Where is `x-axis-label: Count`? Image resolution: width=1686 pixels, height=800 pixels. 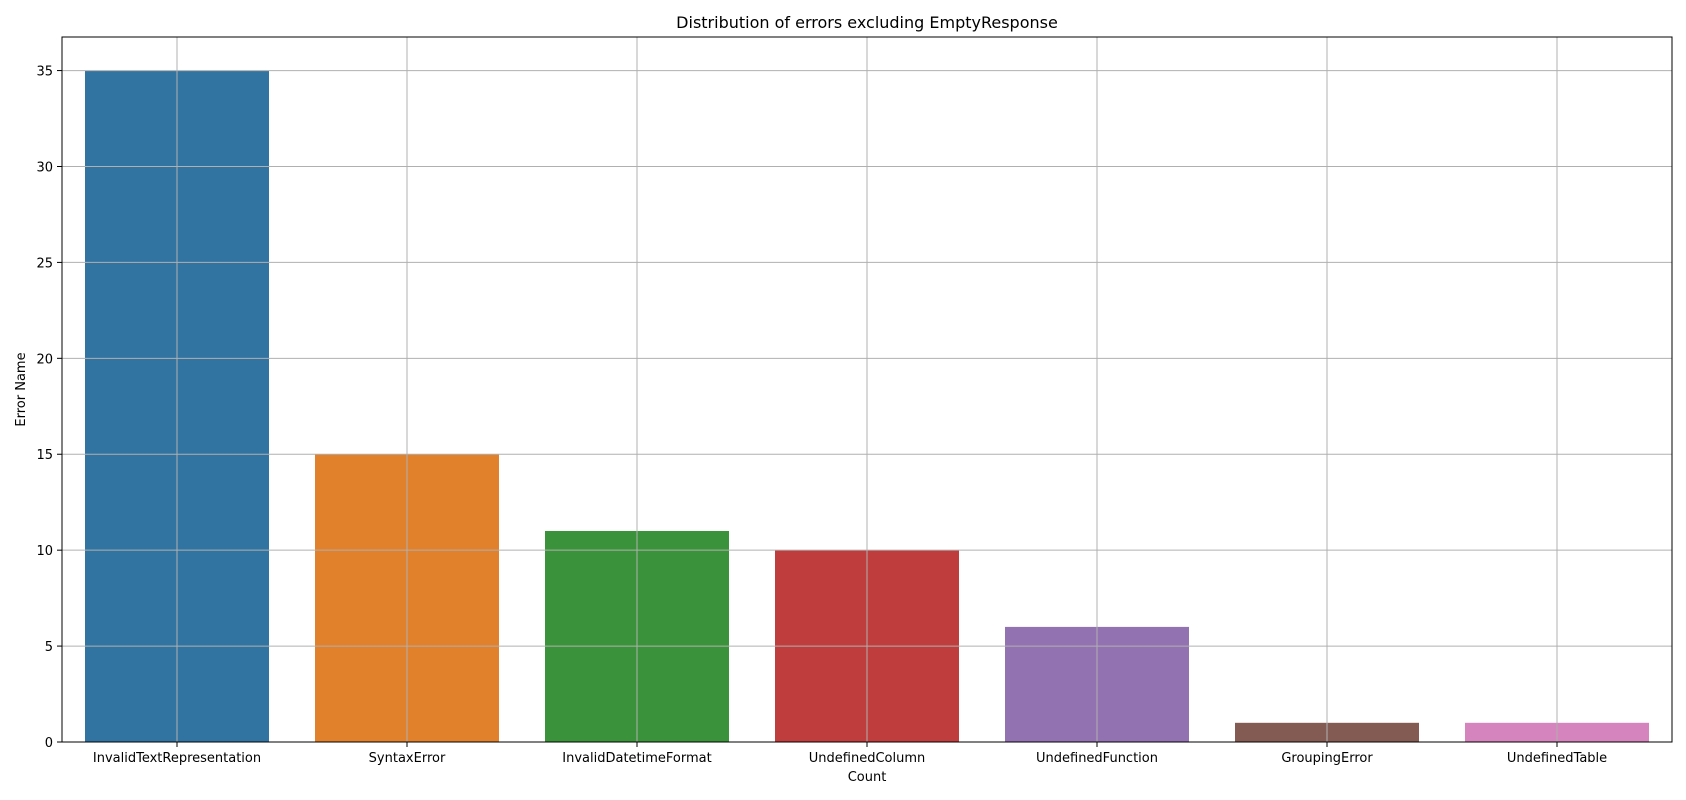
x-axis-label: Count is located at coordinates (867, 777).